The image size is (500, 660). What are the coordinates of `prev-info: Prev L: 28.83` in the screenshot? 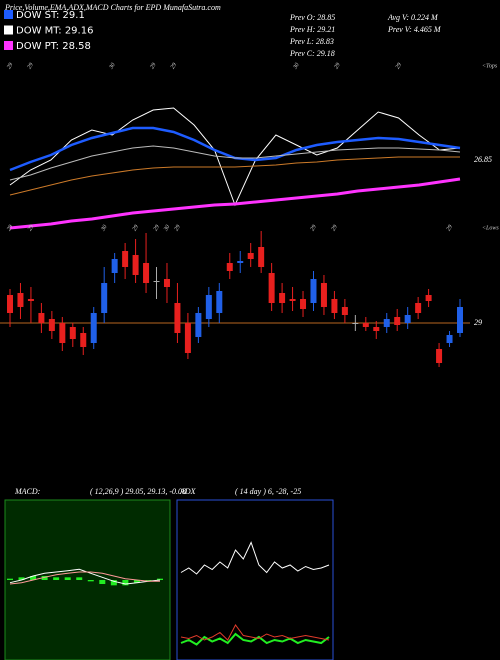 It's located at (311, 41).